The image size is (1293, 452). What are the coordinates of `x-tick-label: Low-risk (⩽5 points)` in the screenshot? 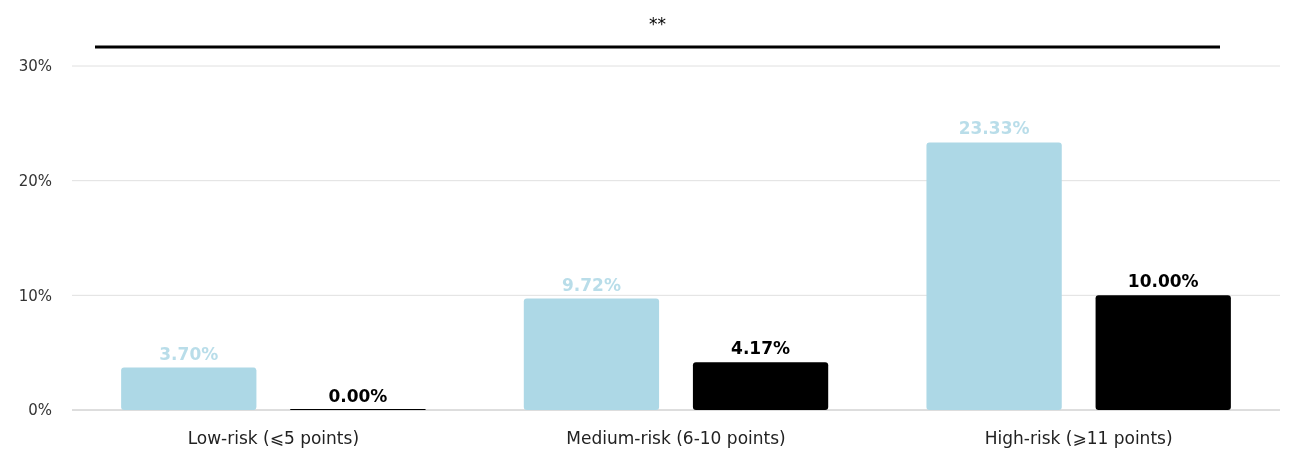 It's located at (273, 438).